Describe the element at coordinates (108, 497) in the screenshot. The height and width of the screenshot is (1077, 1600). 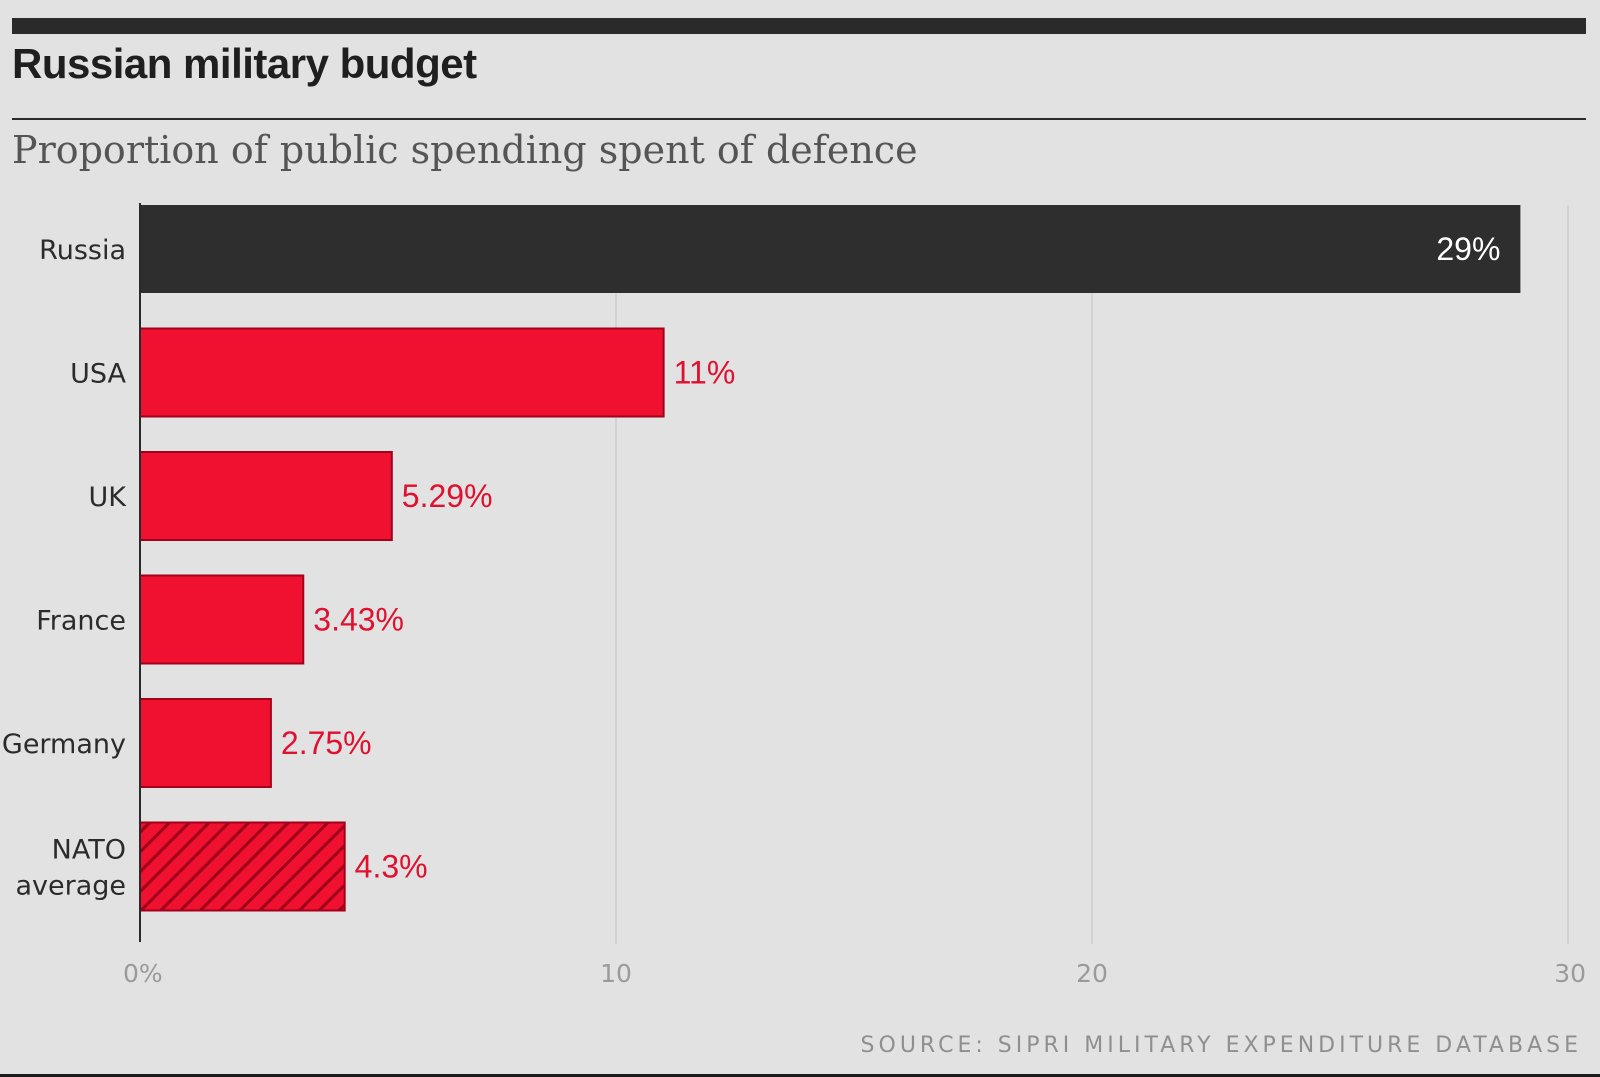
I see `category-label: UK` at that location.